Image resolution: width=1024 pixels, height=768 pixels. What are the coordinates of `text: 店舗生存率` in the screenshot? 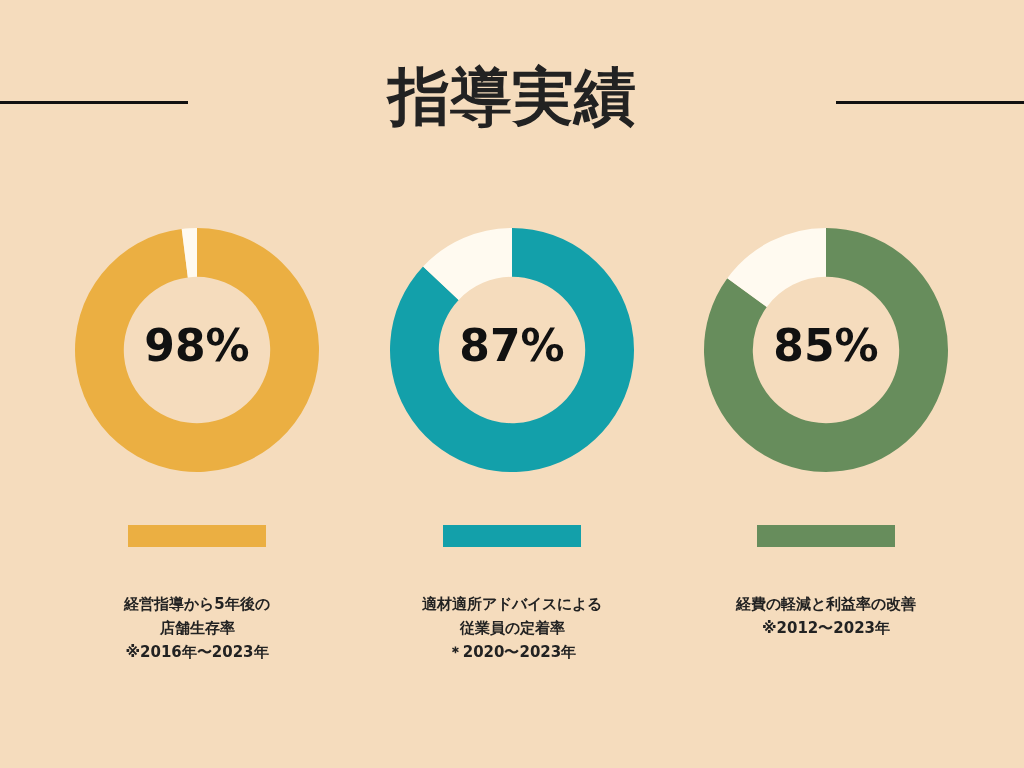 It's located at (197, 628).